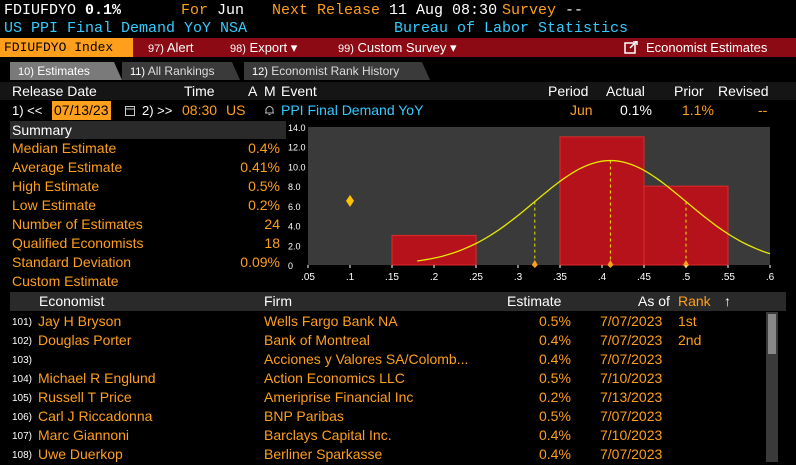 The width and height of the screenshot is (796, 465). Describe the element at coordinates (631, 47) in the screenshot. I see `external-link-icon` at that location.